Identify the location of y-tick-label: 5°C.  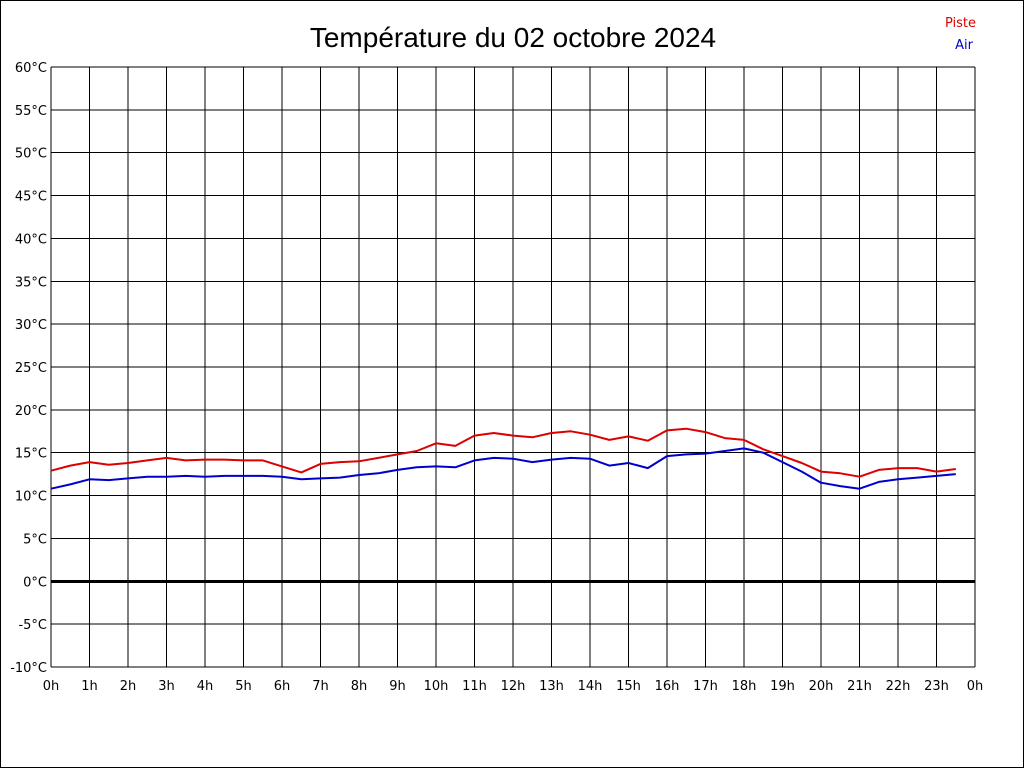
(35, 539).